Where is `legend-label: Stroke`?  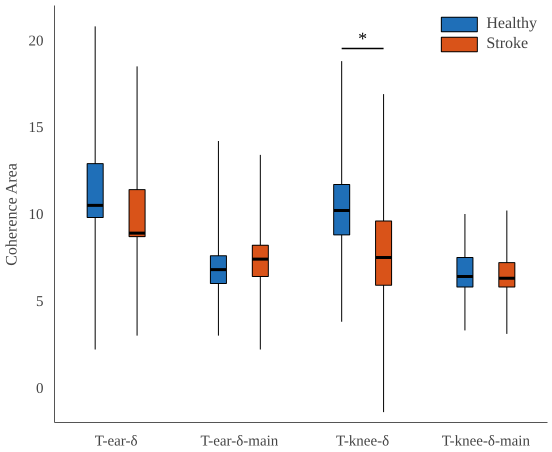 legend-label: Stroke is located at coordinates (507, 44).